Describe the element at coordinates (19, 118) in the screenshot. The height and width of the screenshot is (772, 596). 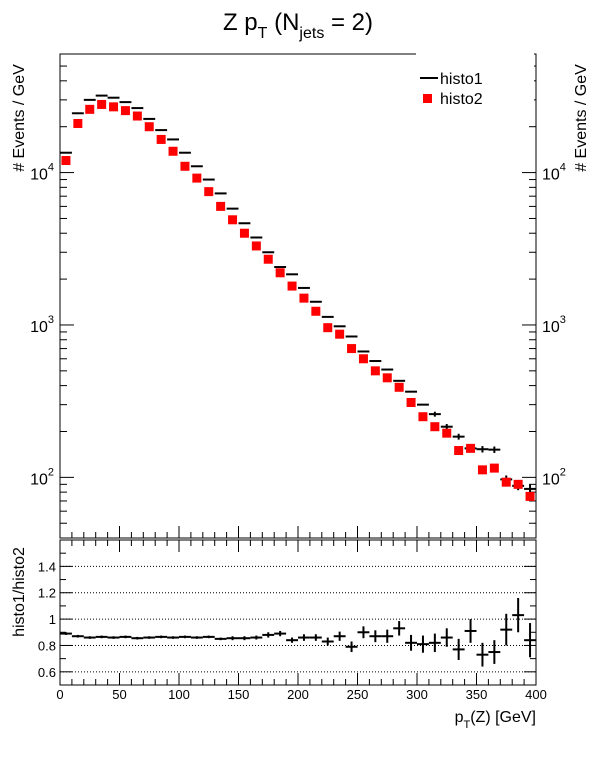
I see `top-ylabel-left: # Events / GeV` at that location.